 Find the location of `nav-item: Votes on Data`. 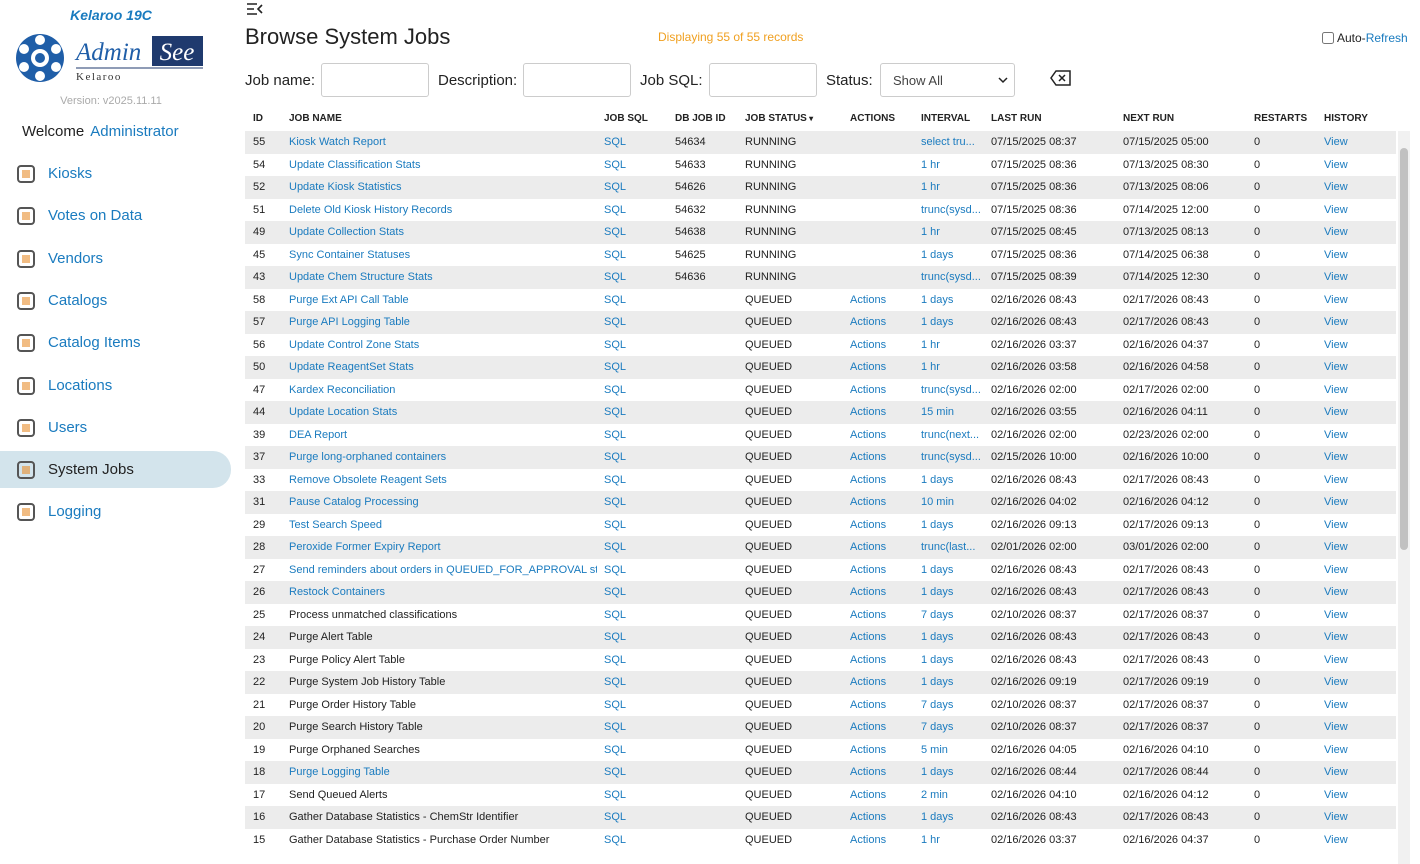

nav-item: Votes on Data is located at coordinates (115, 215).